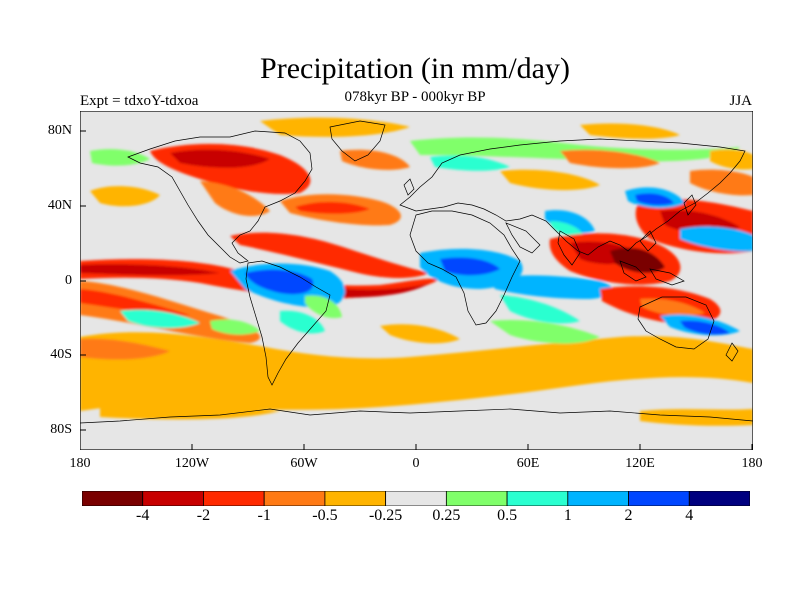 Image resolution: width=800 pixels, height=600 pixels. I want to click on lon-tick-label: 60E, so click(528, 463).